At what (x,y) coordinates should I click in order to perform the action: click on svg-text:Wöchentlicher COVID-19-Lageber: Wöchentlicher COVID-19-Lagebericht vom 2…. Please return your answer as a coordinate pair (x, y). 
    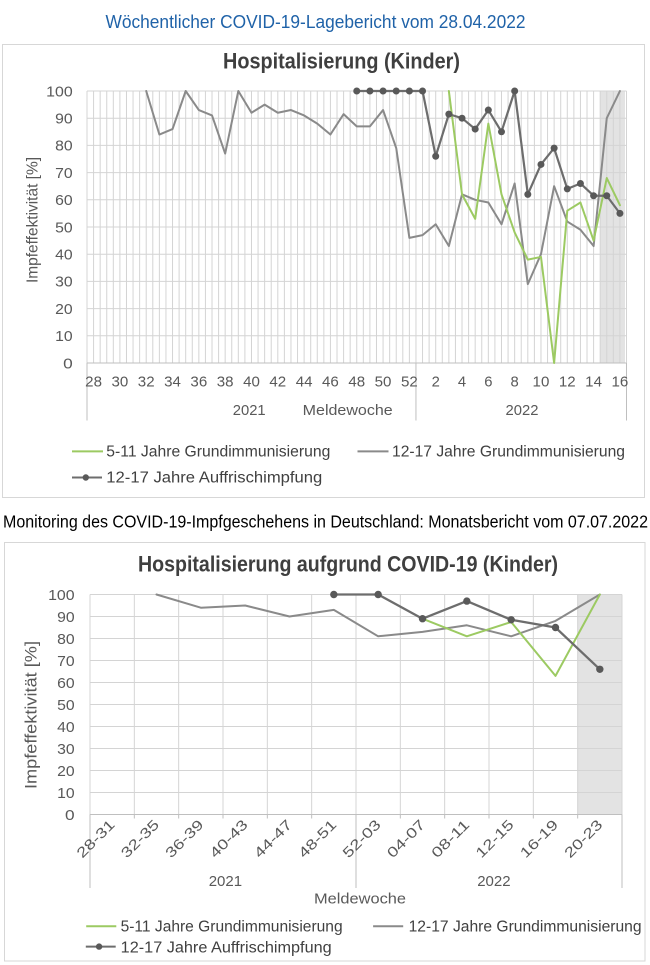
    Looking at the image, I should click on (316, 21).